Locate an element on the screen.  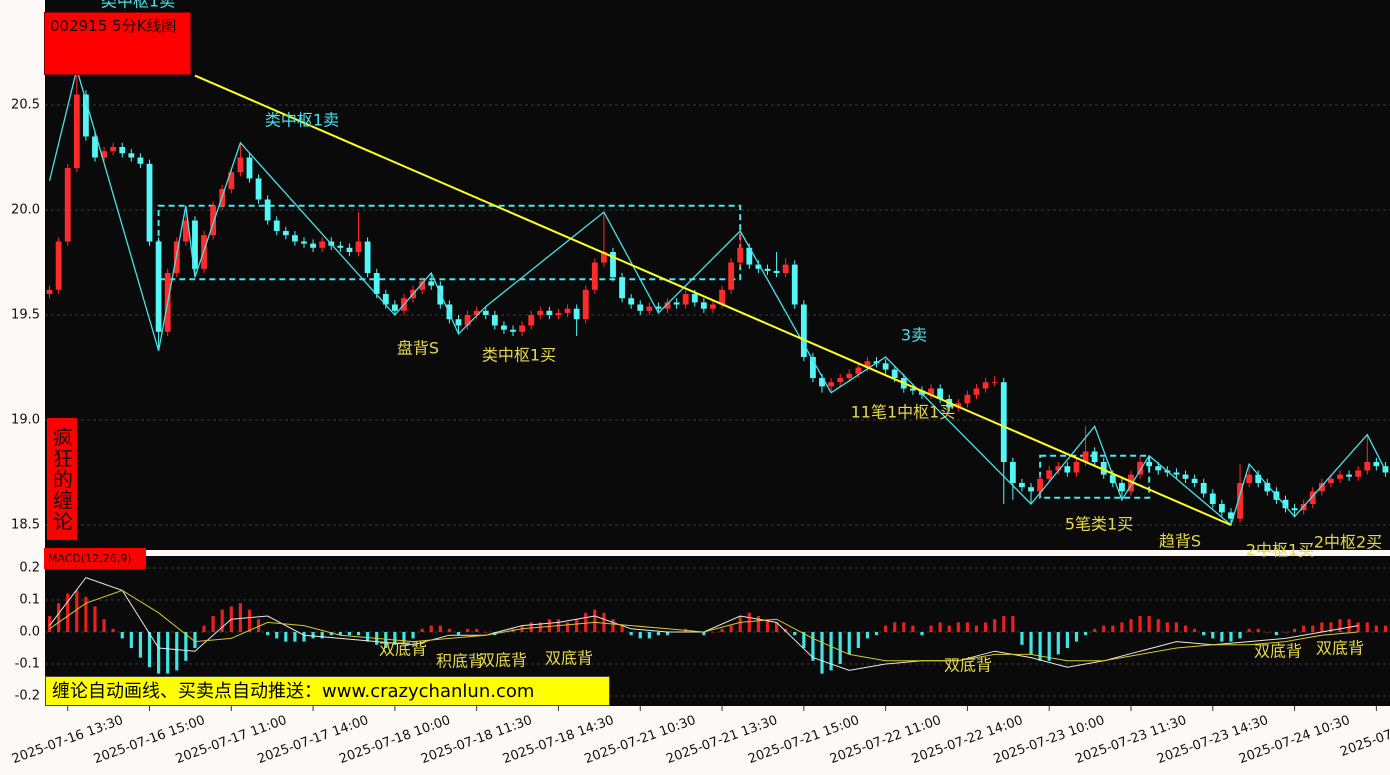
annotation: 5笔类1买 is located at coordinates (1099, 524).